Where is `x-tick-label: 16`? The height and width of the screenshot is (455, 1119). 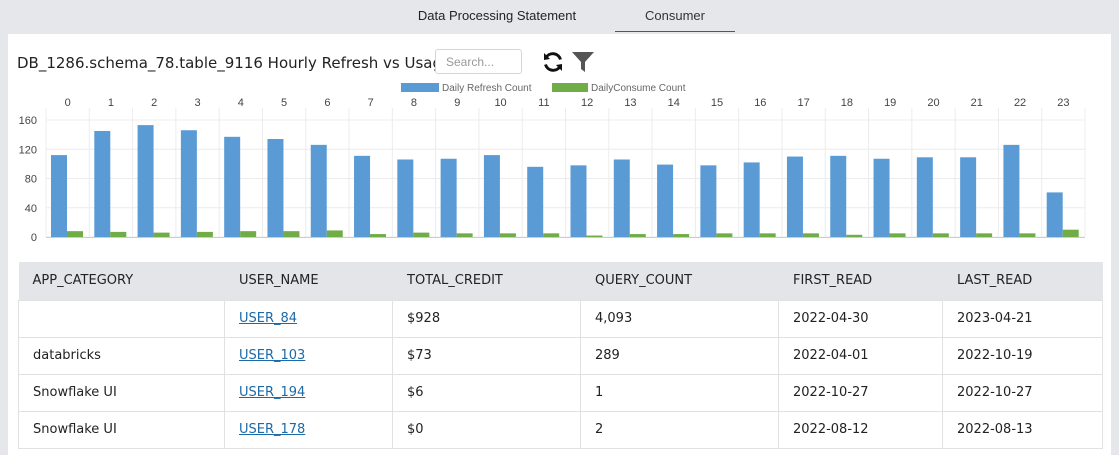
x-tick-label: 16 is located at coordinates (760, 103).